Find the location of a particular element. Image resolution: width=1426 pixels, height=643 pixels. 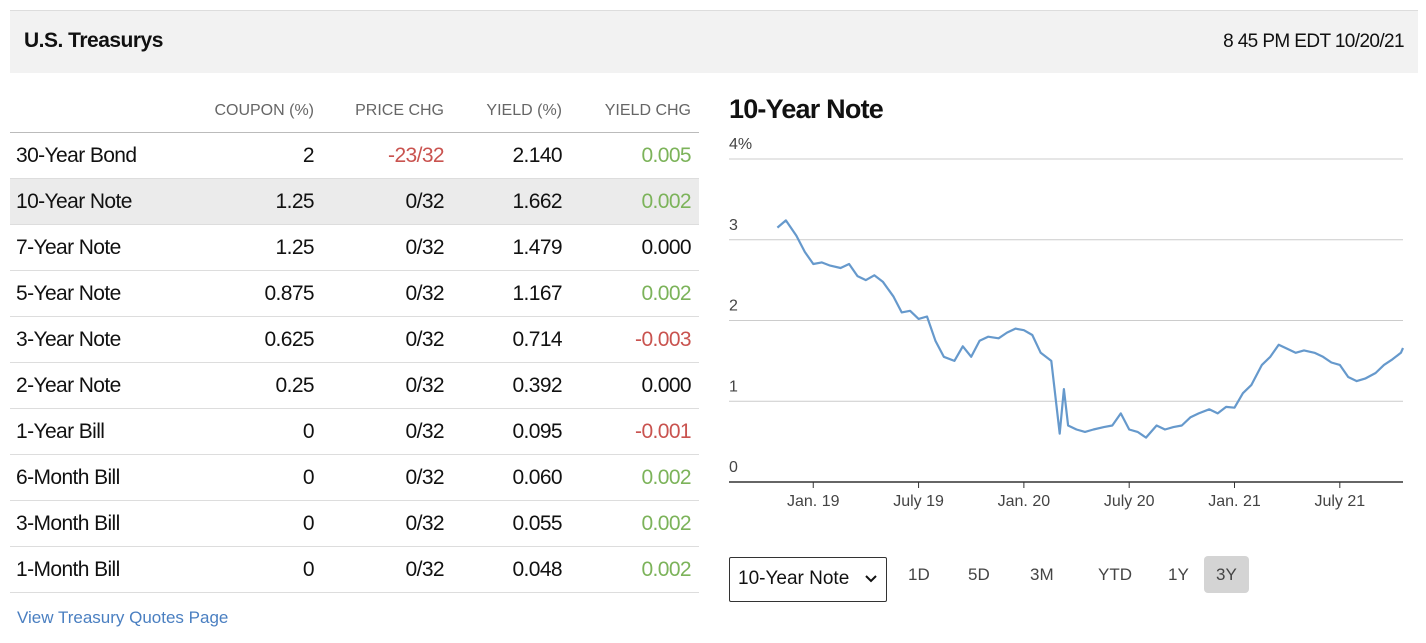

range-button: 1Y is located at coordinates (1178, 574).